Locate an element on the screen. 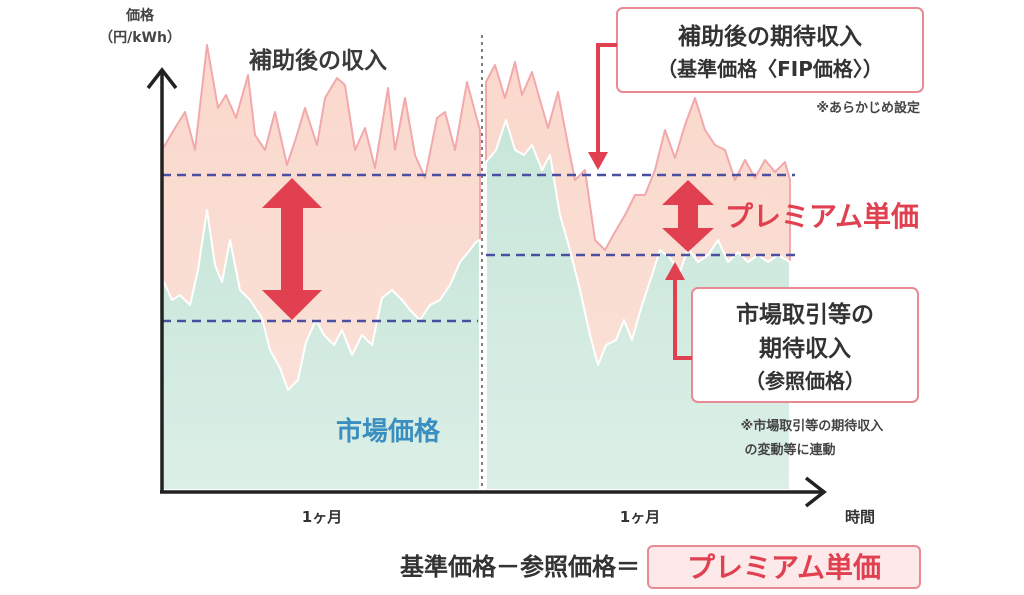 Image resolution: width=1024 pixels, height=595 pixels. reference-price-callout-line1: 市場取引等の is located at coordinates (805, 314).